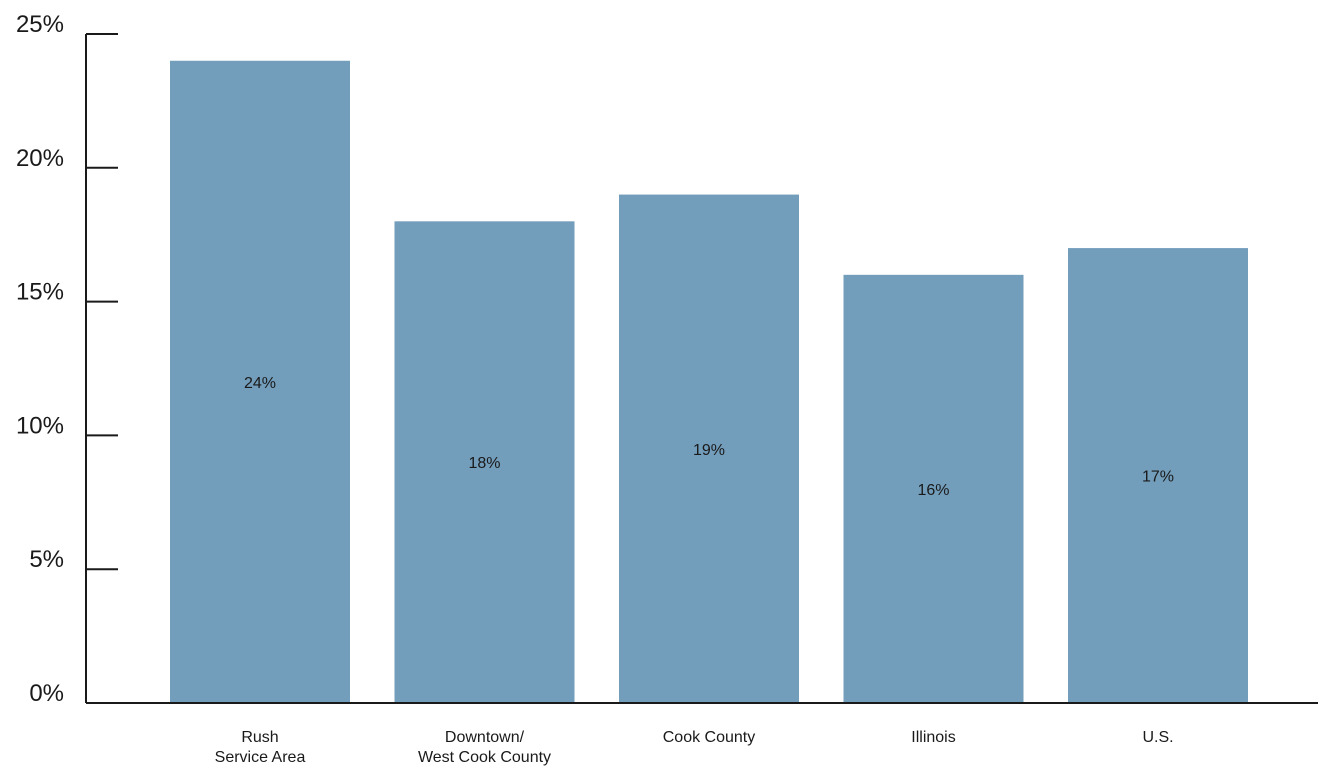 The image size is (1319, 767). What do you see at coordinates (40, 292) in the screenshot?
I see `y-tick-label-3: 15%` at bounding box center [40, 292].